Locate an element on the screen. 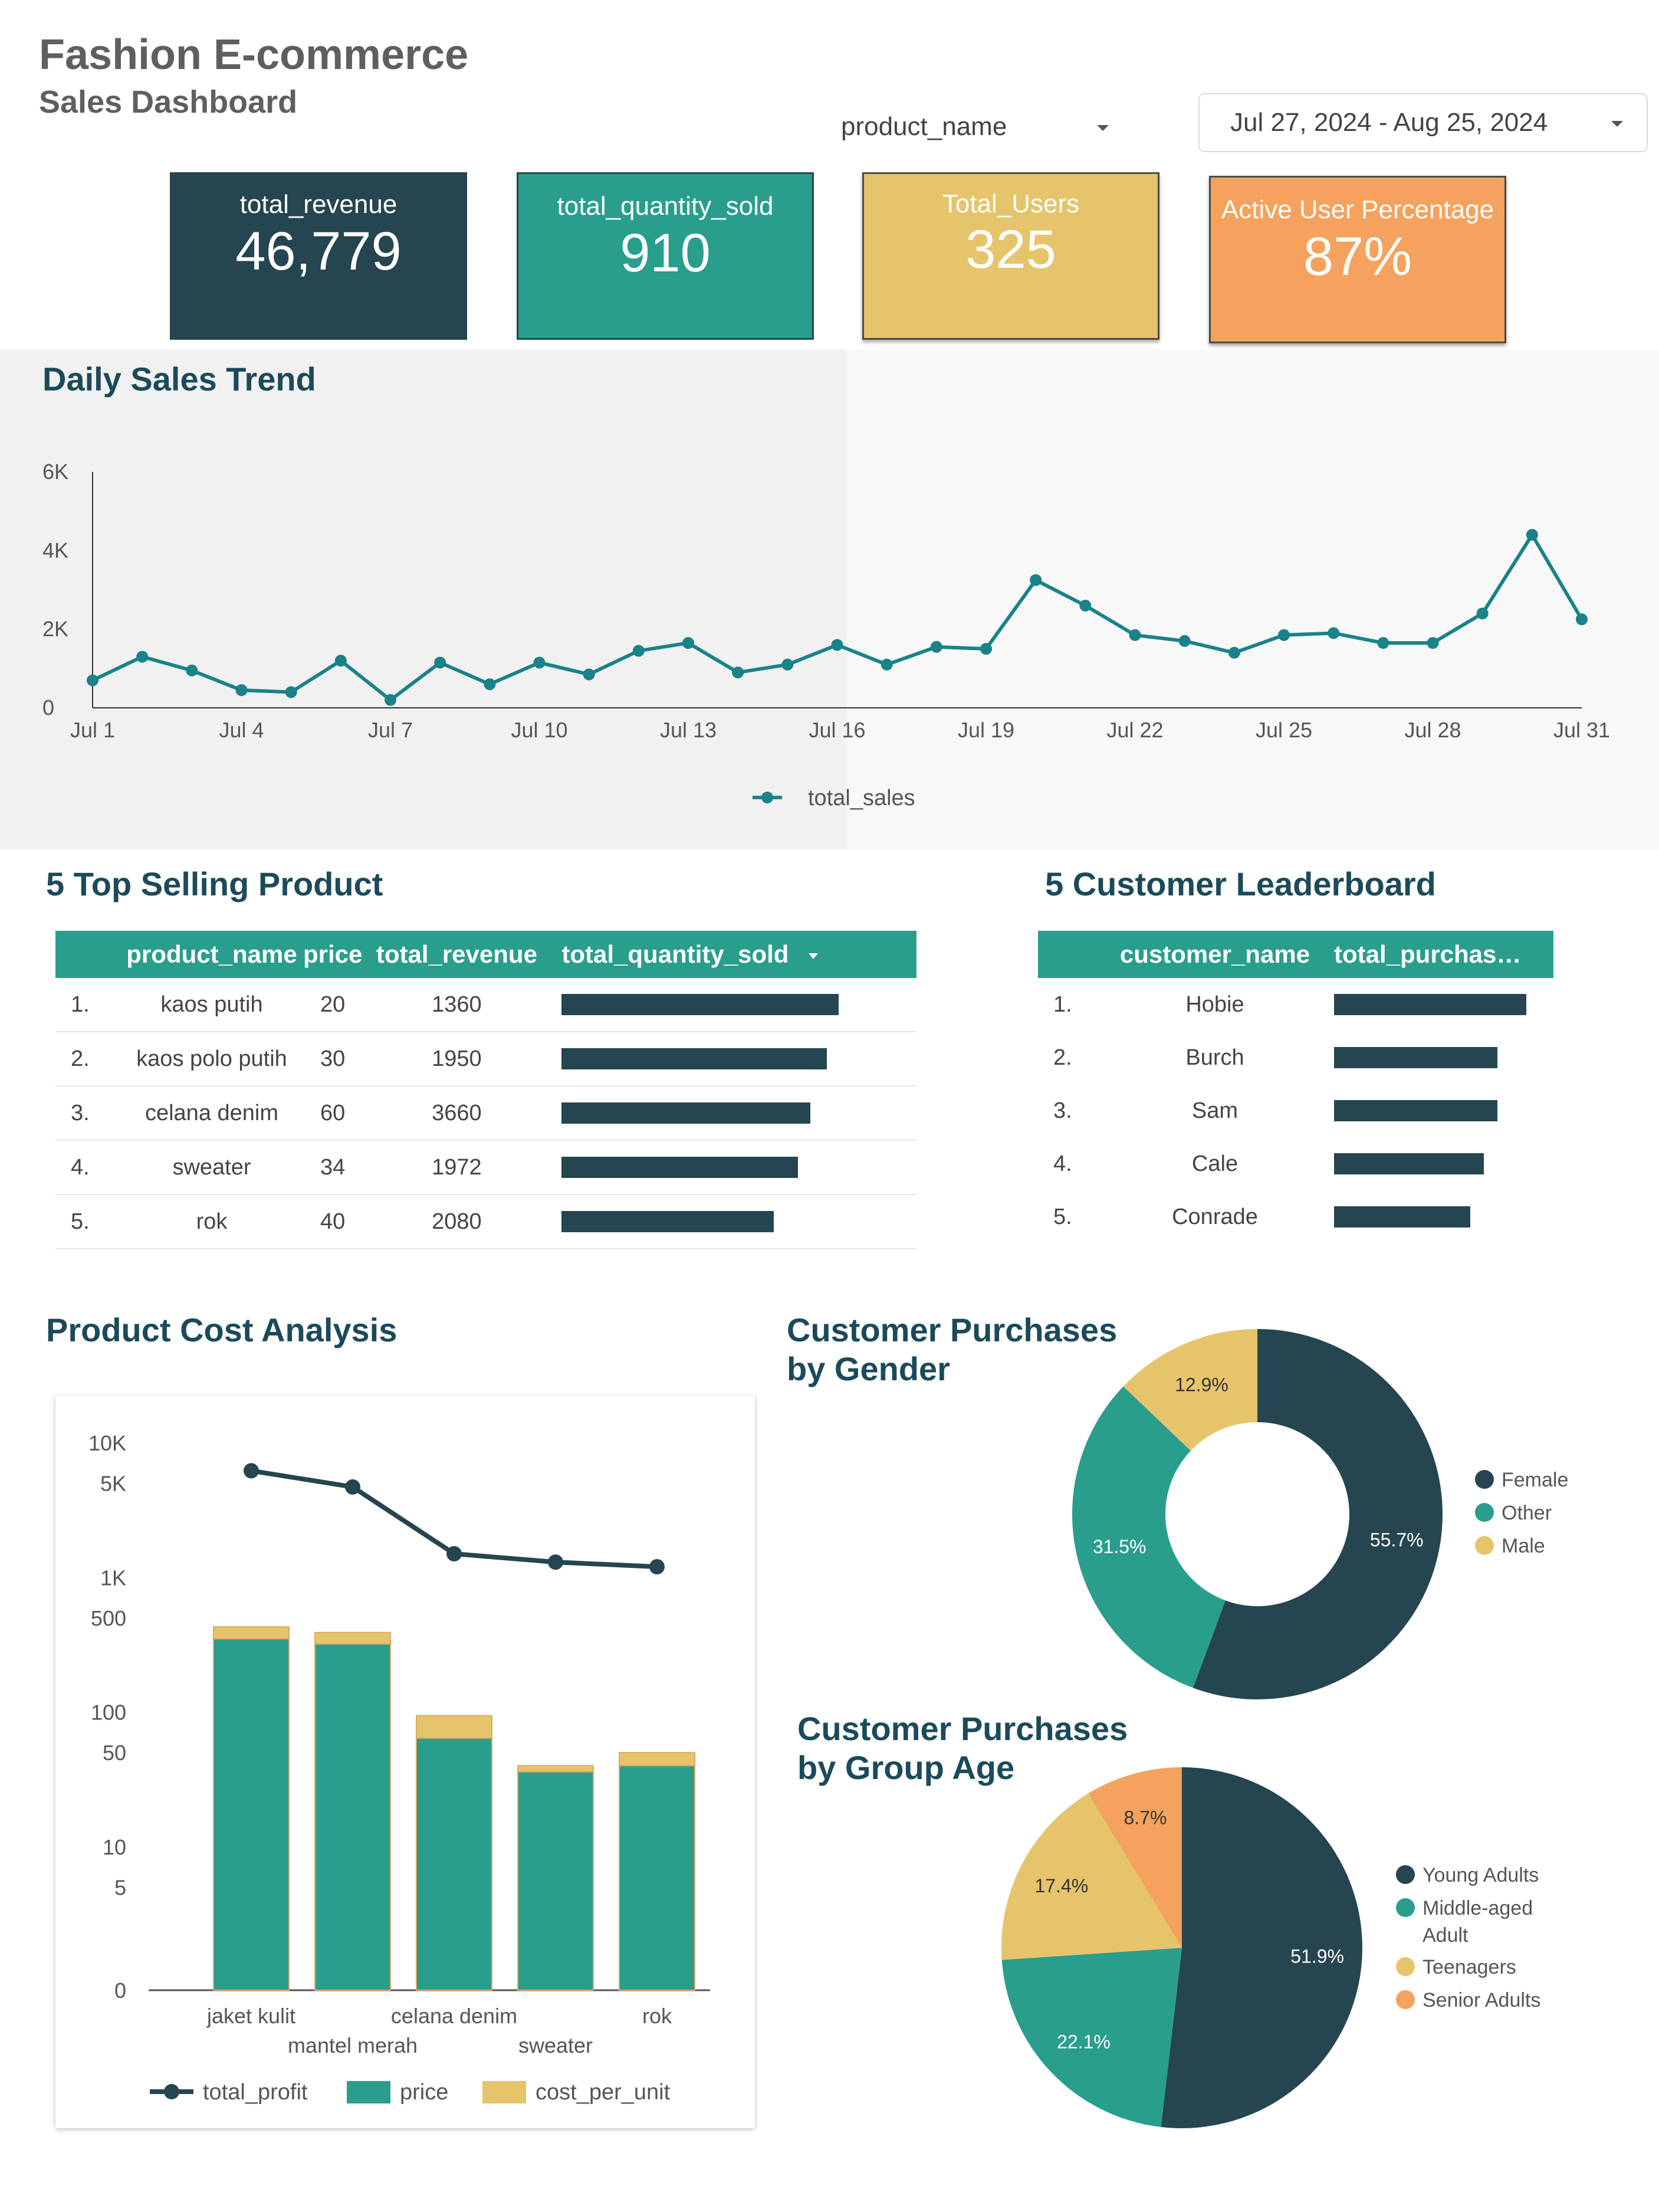 This screenshot has height=2212, width=1659. product-filter-dropdown: product_name is located at coordinates (979, 126).